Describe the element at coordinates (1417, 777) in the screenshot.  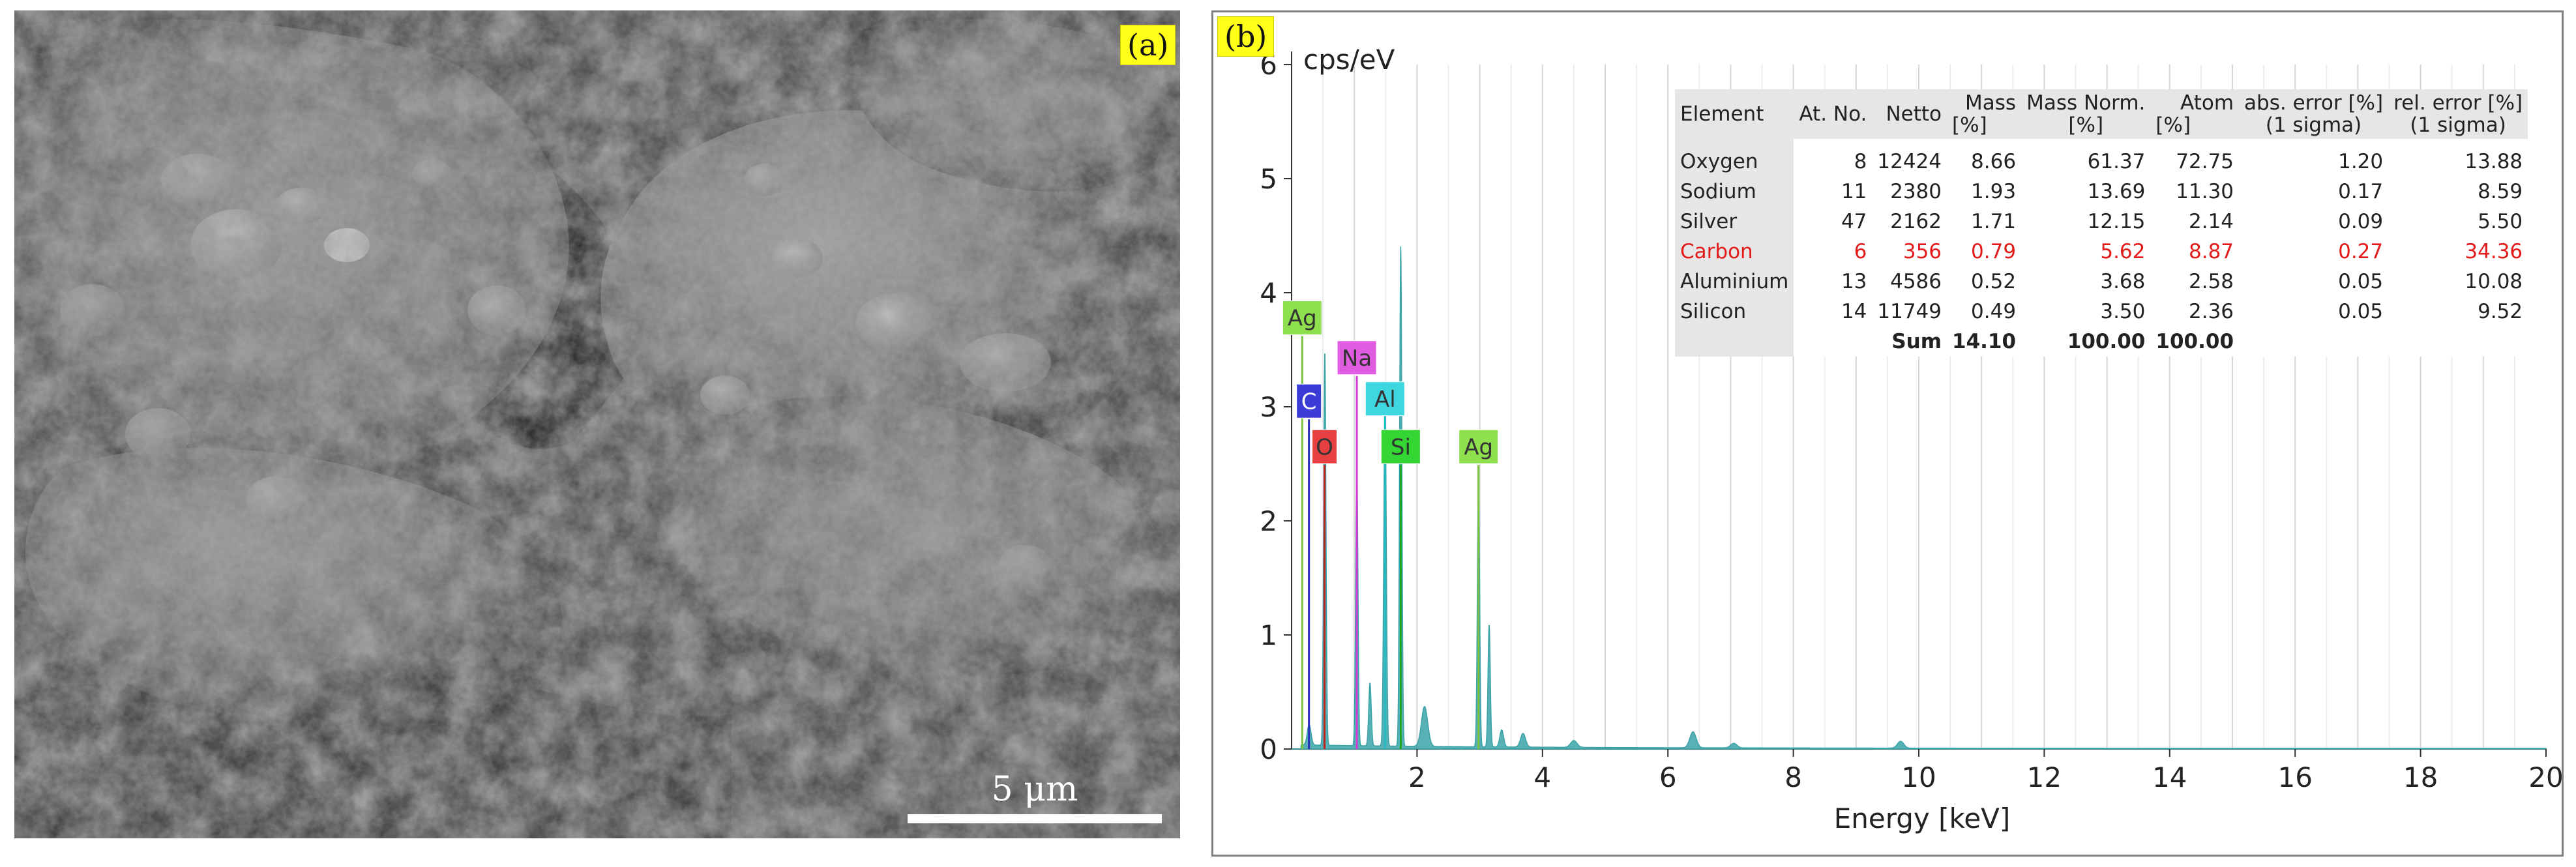
I see `x-tick-label: 2` at that location.